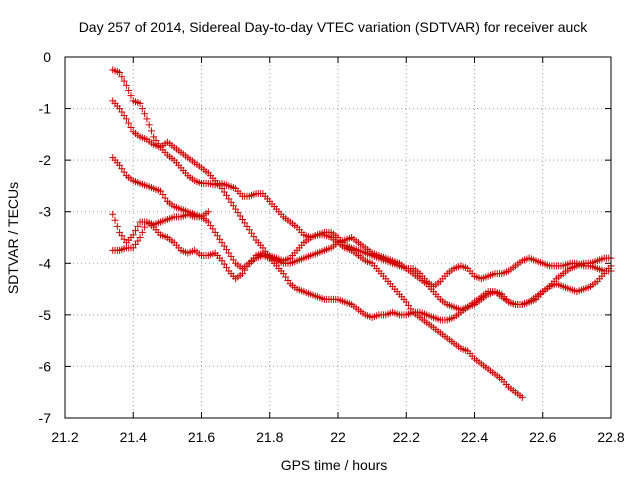  Describe the element at coordinates (133, 437) in the screenshot. I see `x-tick-label: 21.4` at that location.